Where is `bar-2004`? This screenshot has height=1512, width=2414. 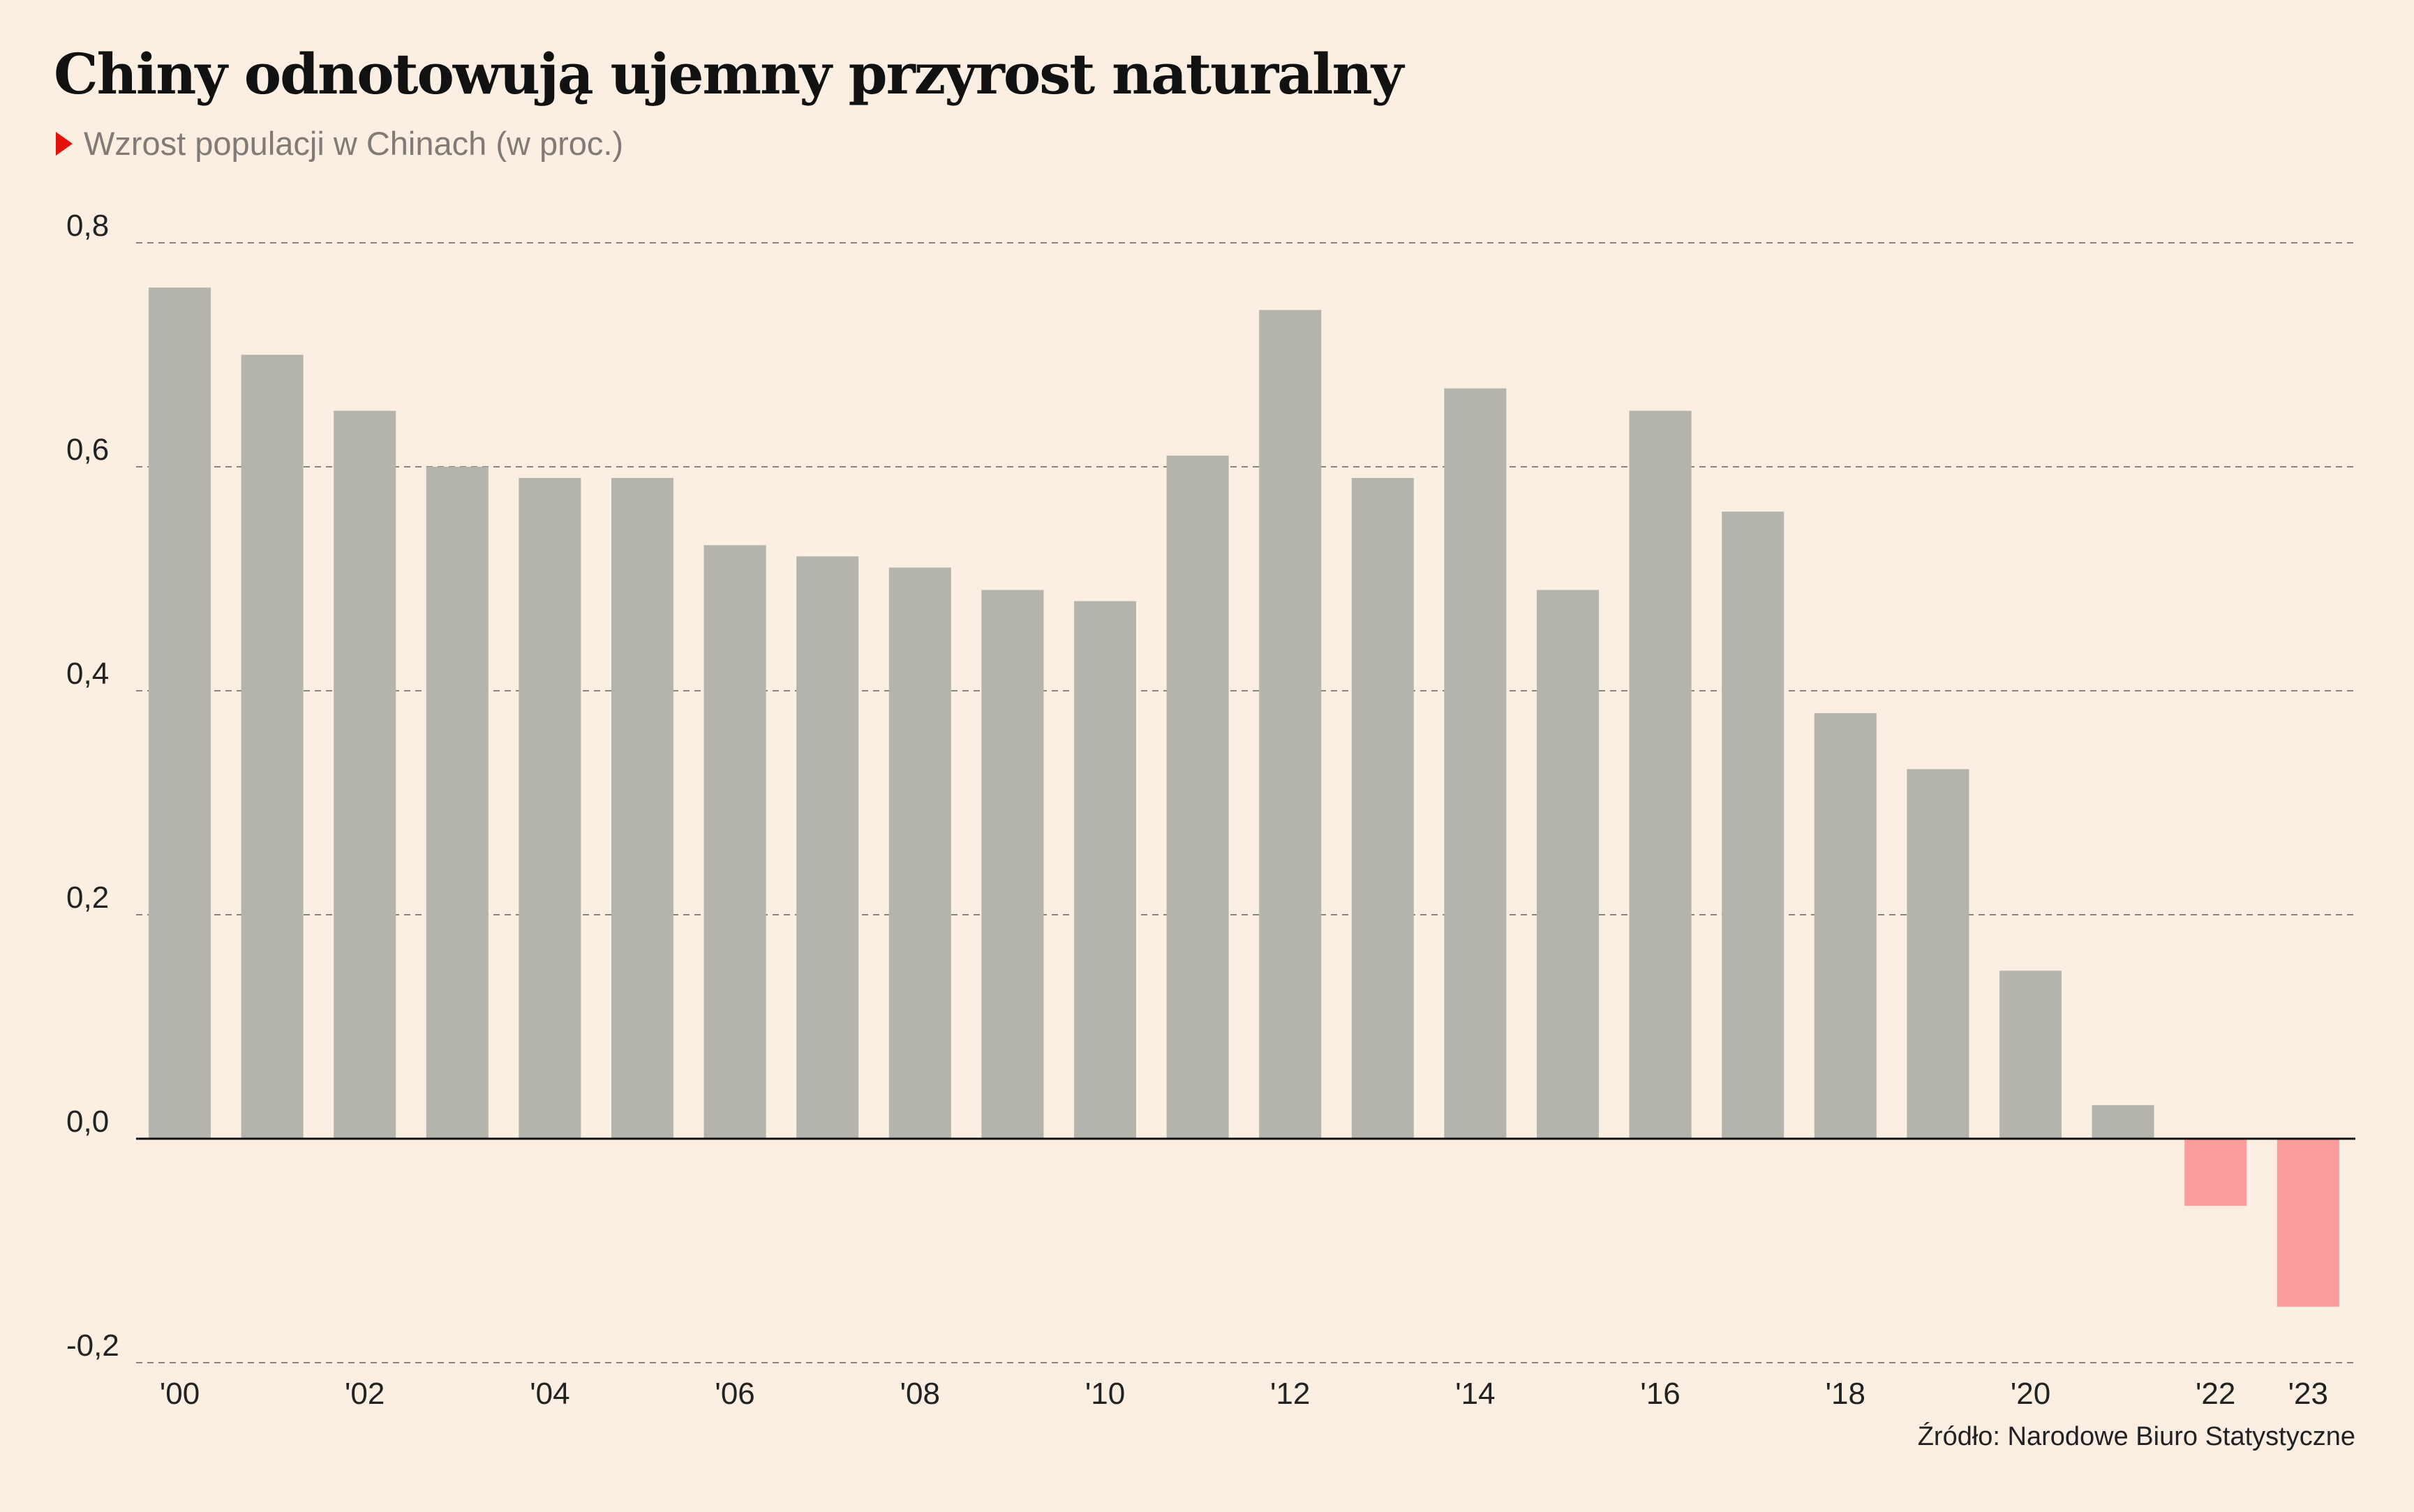
bar-2004 is located at coordinates (550, 808).